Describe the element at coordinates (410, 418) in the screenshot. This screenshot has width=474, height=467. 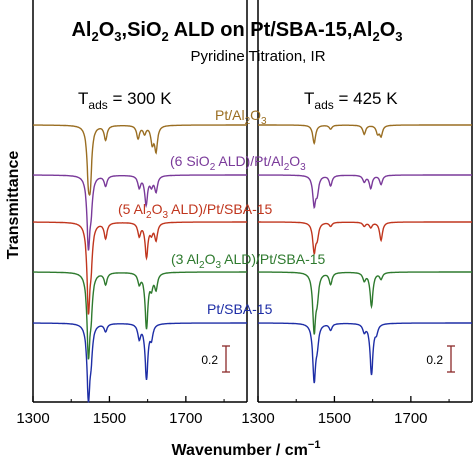
I see `x-tick-label-1-1700: 1700` at that location.